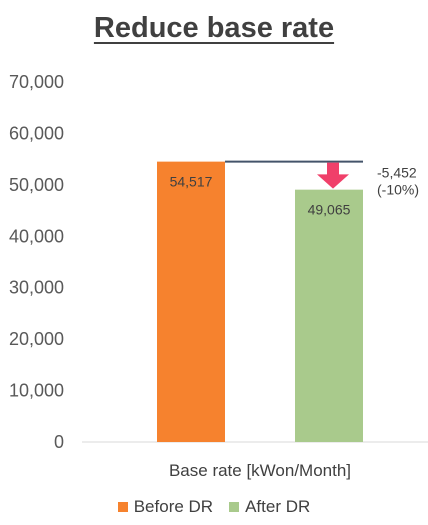 The image size is (428, 525). Describe the element at coordinates (59, 442) in the screenshot. I see `y-tick-label: 0` at that location.